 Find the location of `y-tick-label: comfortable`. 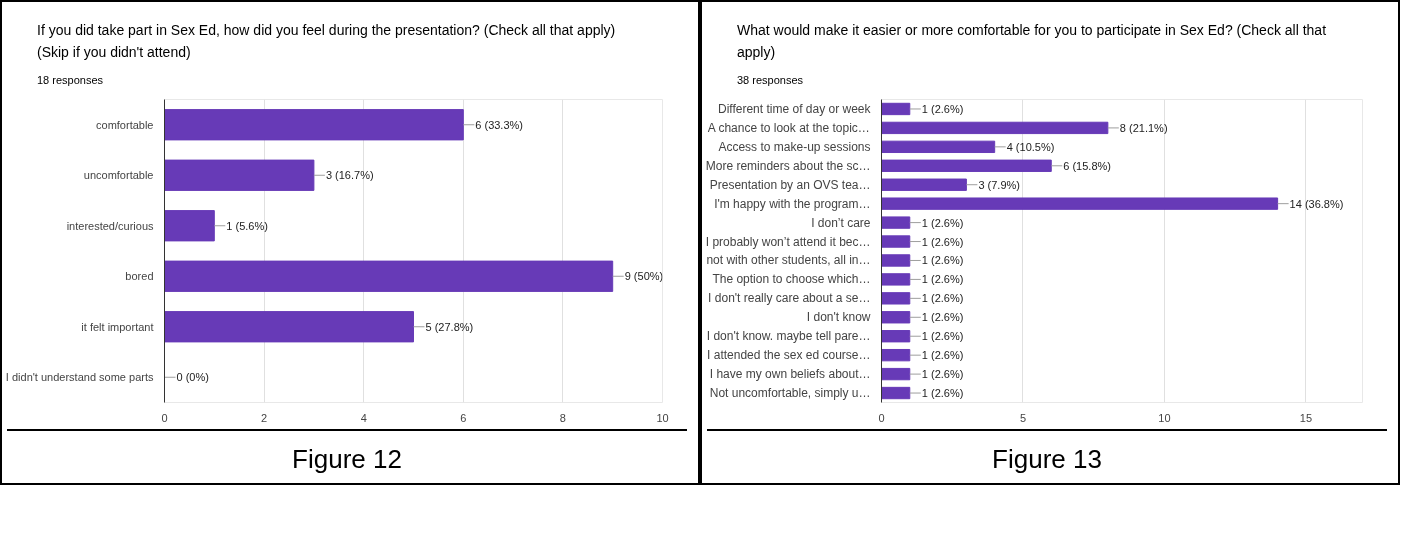

y-tick-label: comfortable is located at coordinates (125, 124).